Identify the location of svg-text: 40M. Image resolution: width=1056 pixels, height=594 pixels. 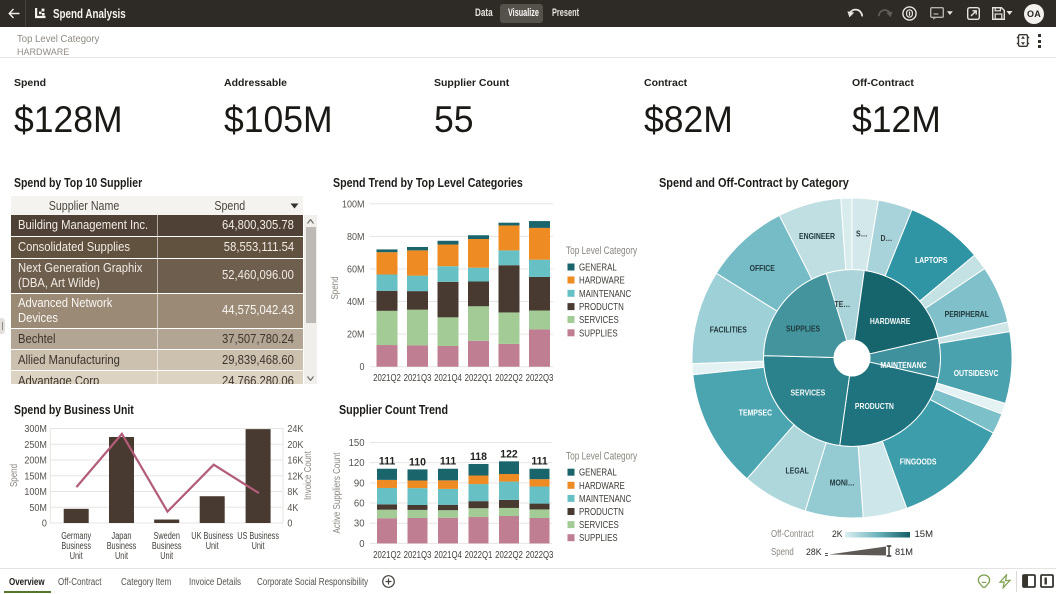
(356, 302).